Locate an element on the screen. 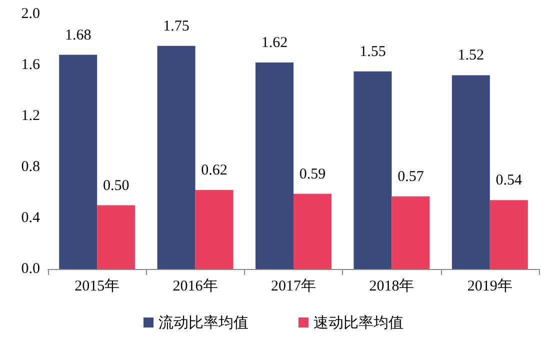 The width and height of the screenshot is (547, 339). x-tick-label: 2015年 is located at coordinates (97, 286).